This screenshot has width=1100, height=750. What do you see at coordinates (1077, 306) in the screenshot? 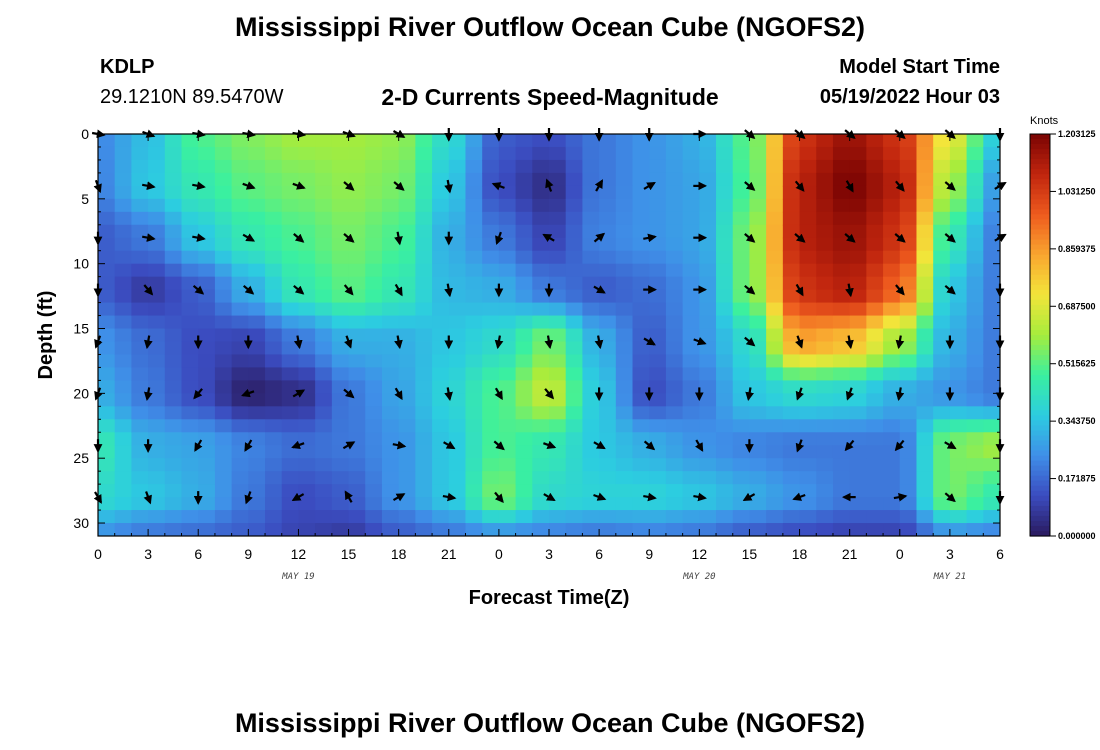
I see `colorbar-tick-label: 0.687500` at bounding box center [1077, 306].